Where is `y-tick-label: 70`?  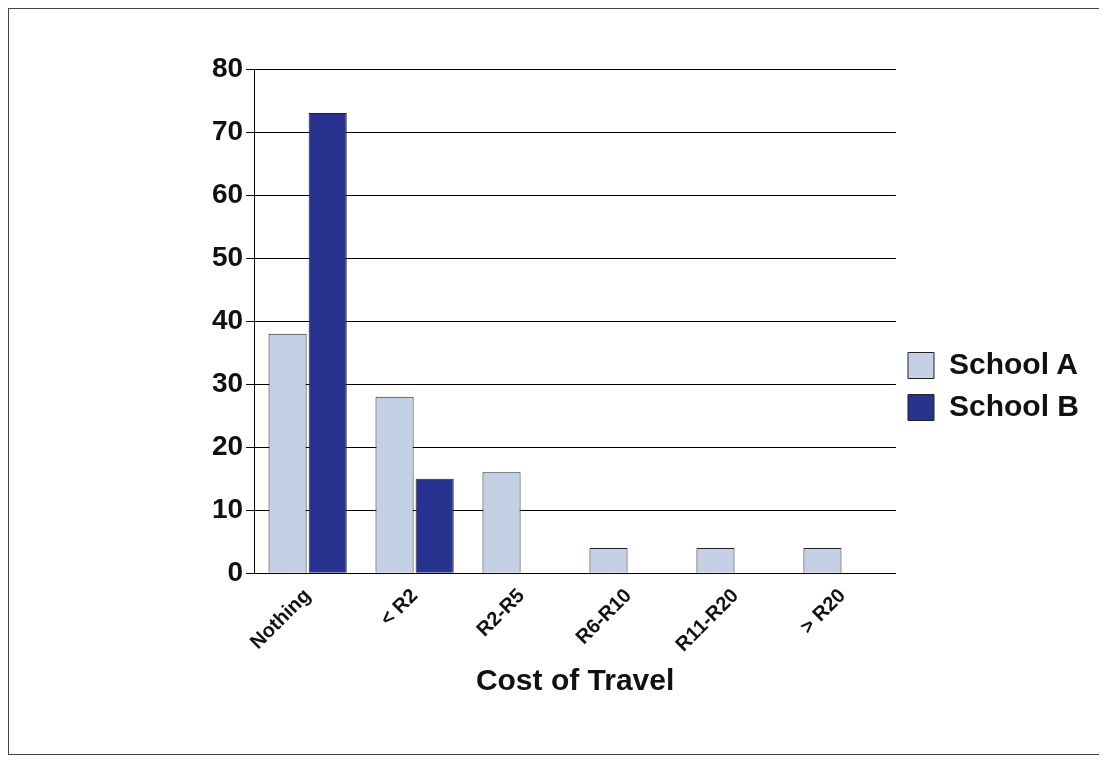 y-tick-label: 70 is located at coordinates (227, 130).